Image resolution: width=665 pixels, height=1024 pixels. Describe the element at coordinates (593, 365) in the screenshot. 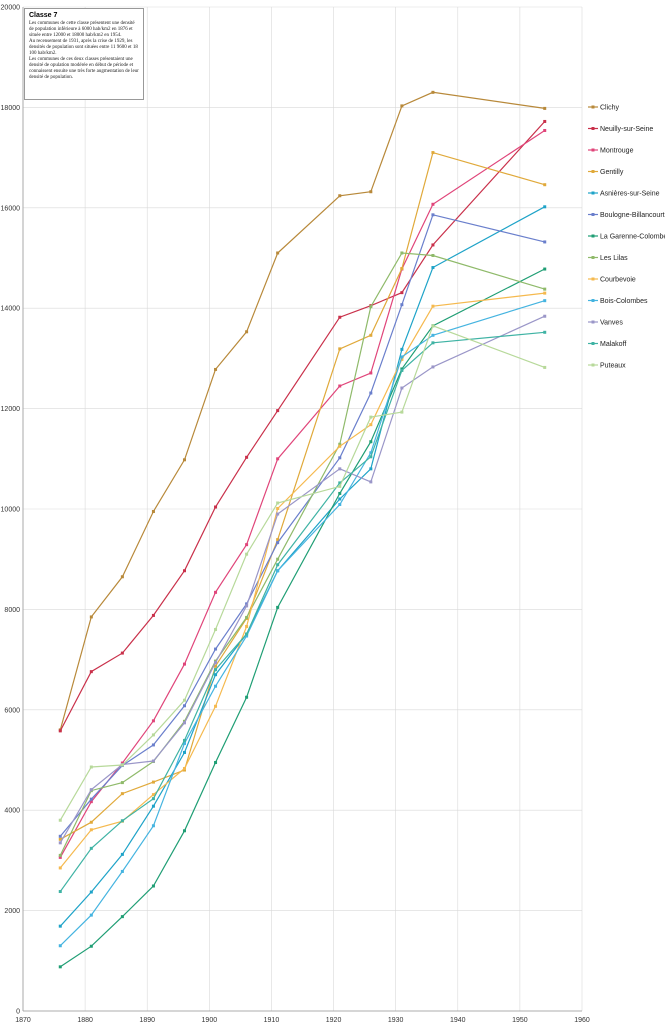

I see `legend-marker-puteaux` at that location.